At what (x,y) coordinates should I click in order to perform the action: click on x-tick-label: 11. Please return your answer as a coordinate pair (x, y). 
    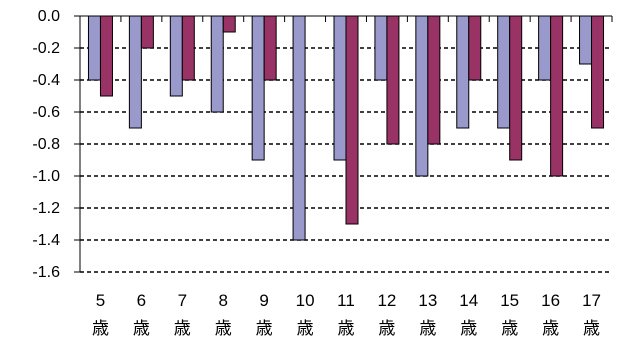
    Looking at the image, I should click on (346, 300).